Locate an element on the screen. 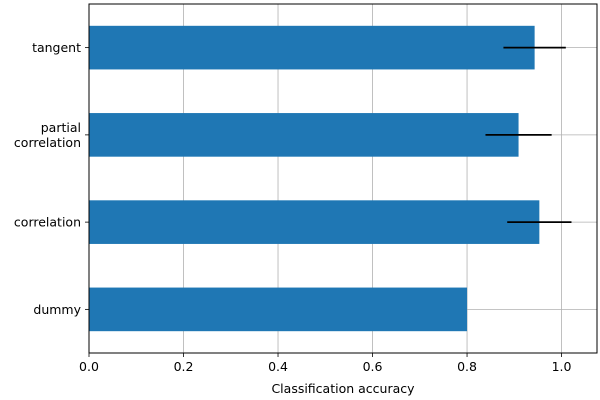 The width and height of the screenshot is (600, 400). x-tick-label: 0.2 is located at coordinates (184, 366).